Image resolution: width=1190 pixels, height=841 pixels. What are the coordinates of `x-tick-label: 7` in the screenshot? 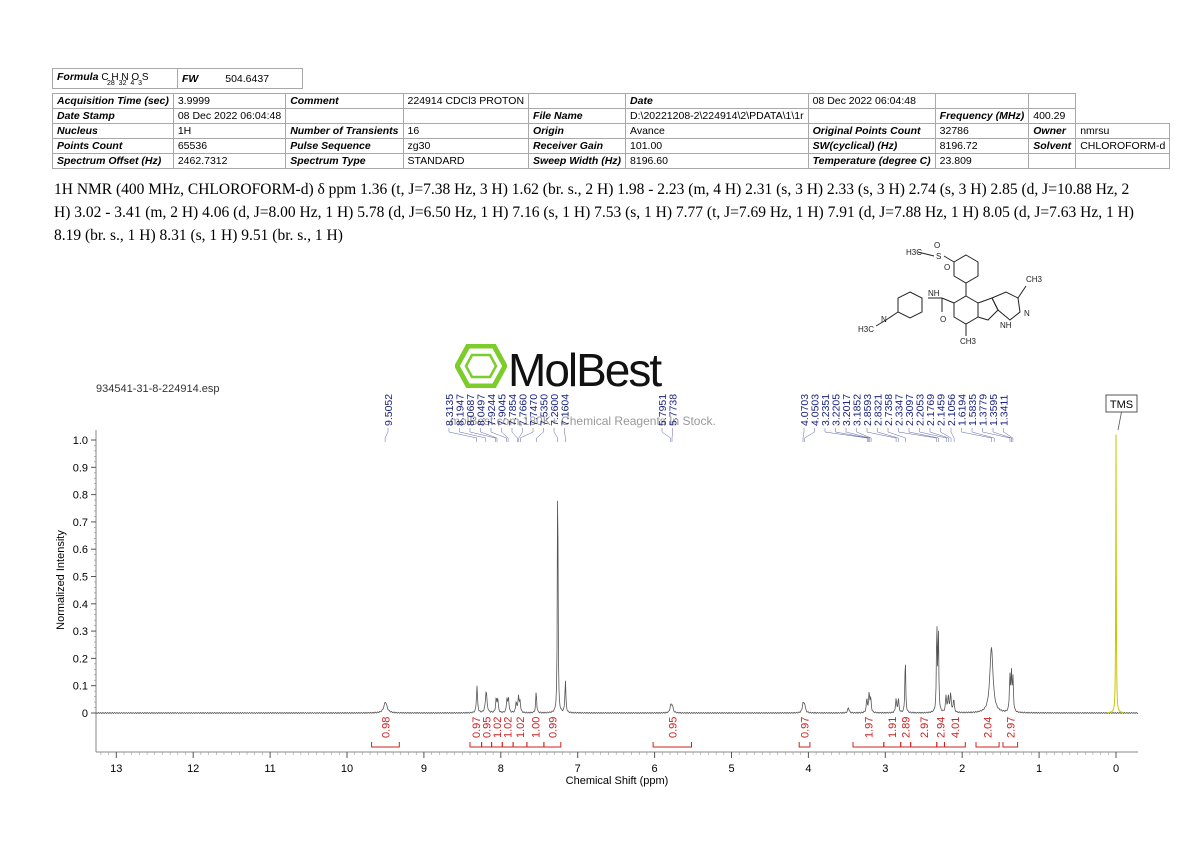 It's located at (578, 769).